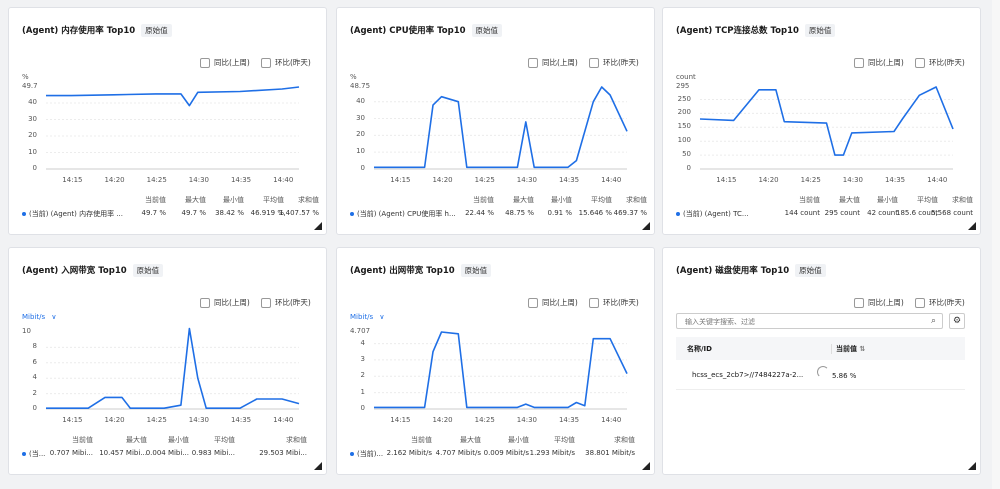 Image resolution: width=1000 pixels, height=489 pixels. Describe the element at coordinates (861, 349) in the screenshot. I see `sort-icon: ⇅` at that location.